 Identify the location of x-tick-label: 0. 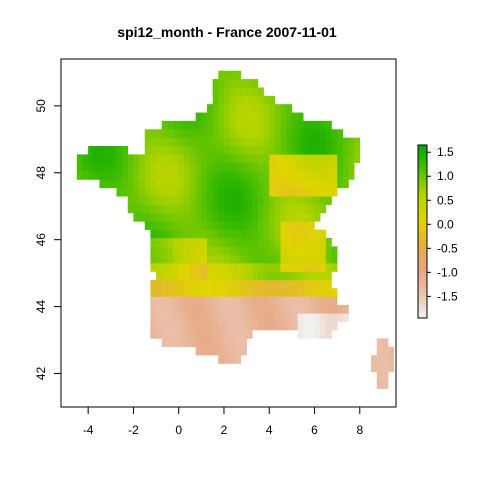
(178, 430).